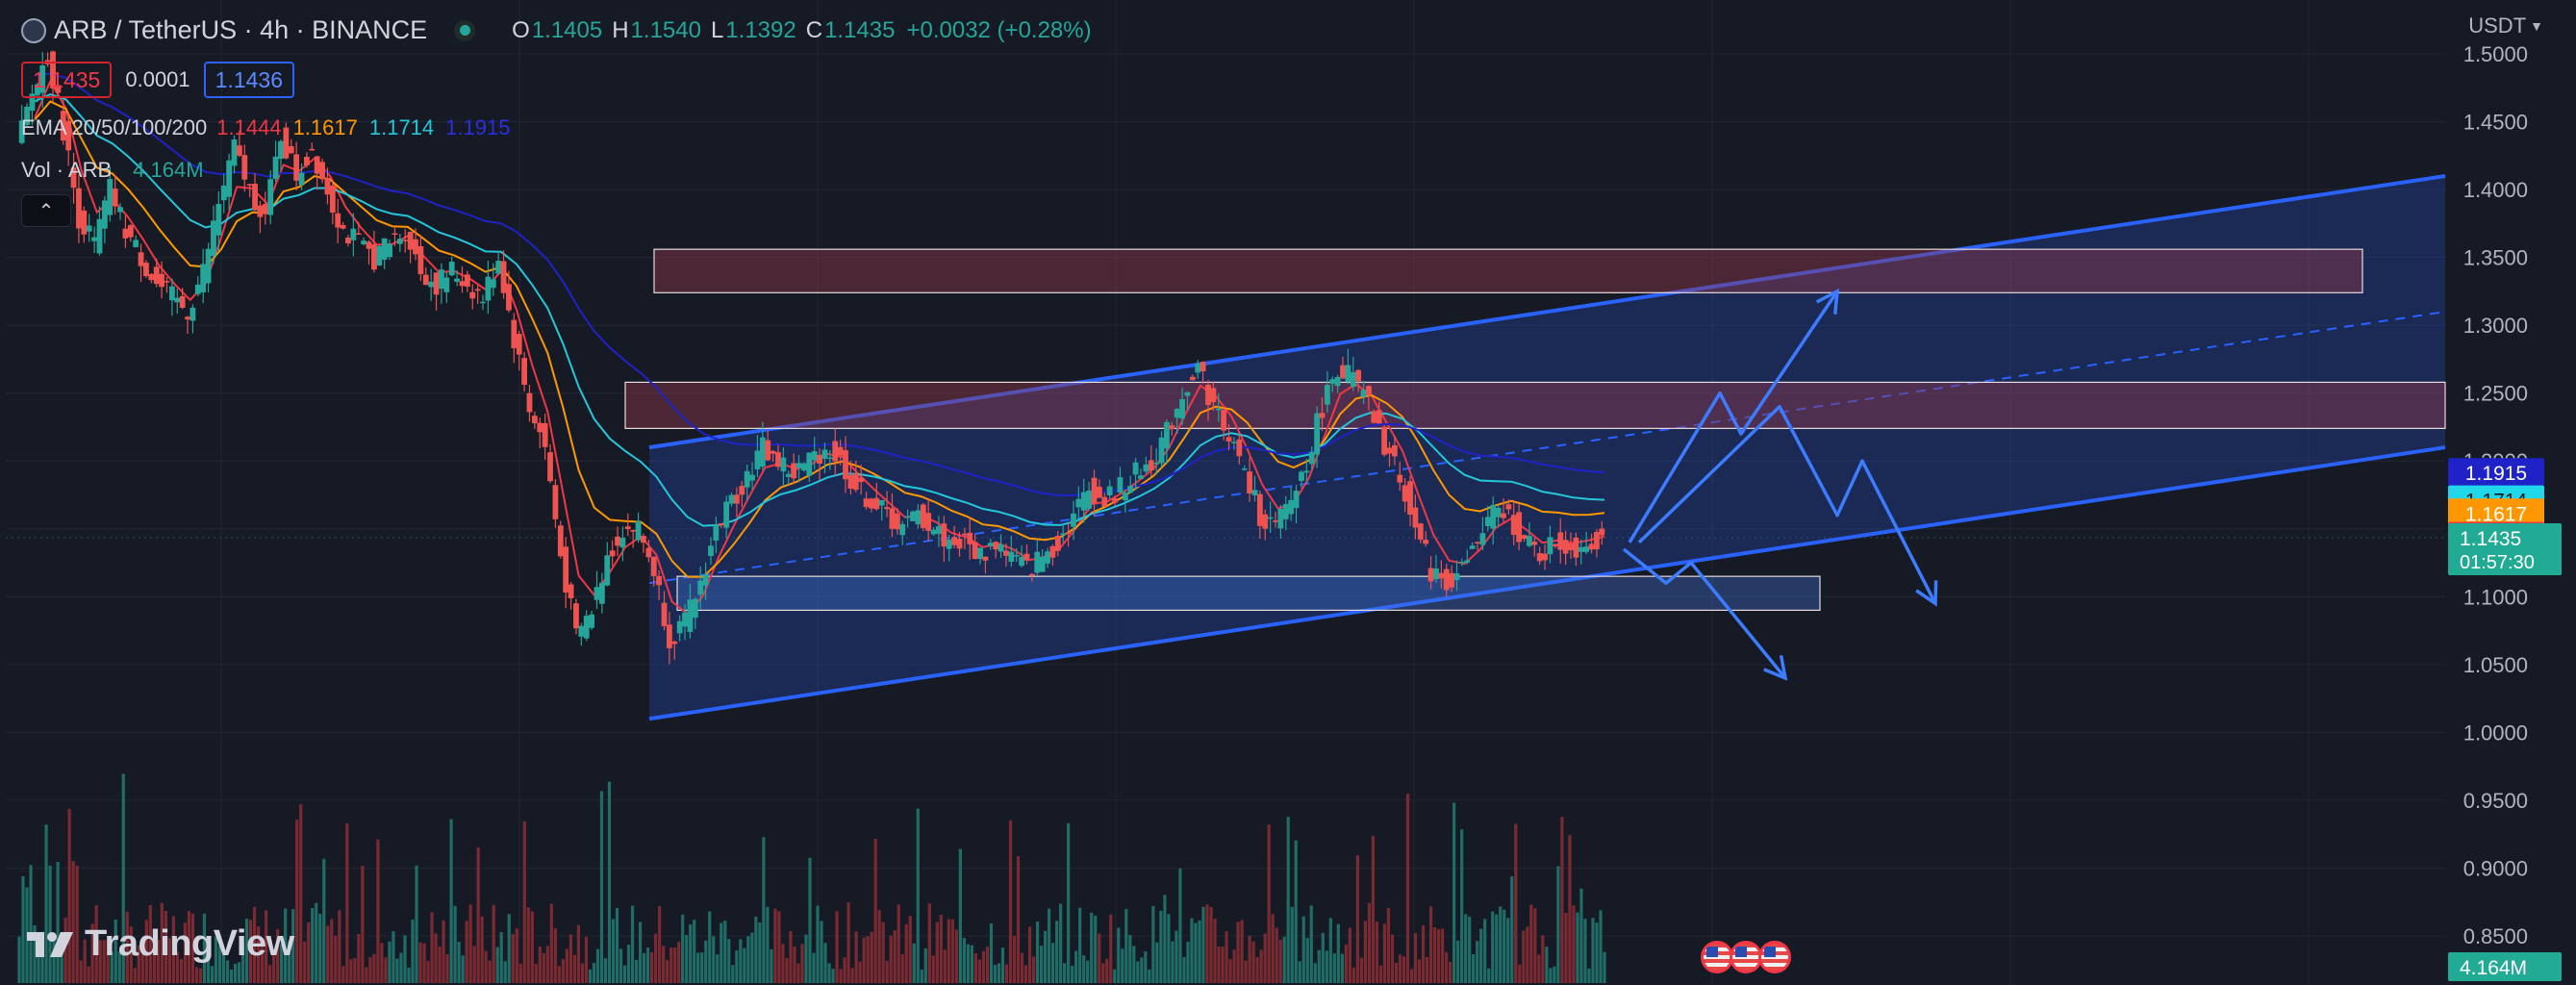  I want to click on tradingview-logo: TradingView, so click(159, 944).